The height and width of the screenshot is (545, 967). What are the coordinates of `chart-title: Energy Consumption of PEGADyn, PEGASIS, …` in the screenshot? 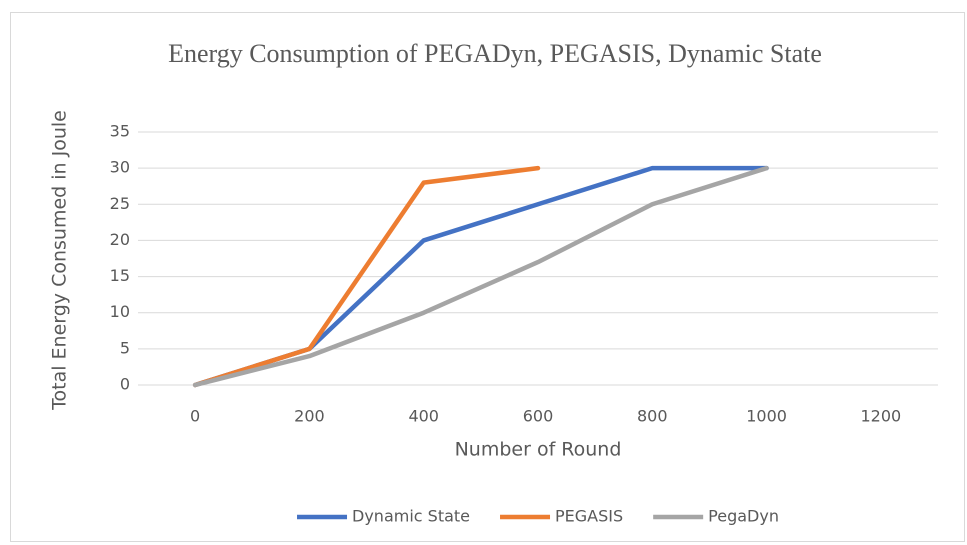 It's located at (495, 53).